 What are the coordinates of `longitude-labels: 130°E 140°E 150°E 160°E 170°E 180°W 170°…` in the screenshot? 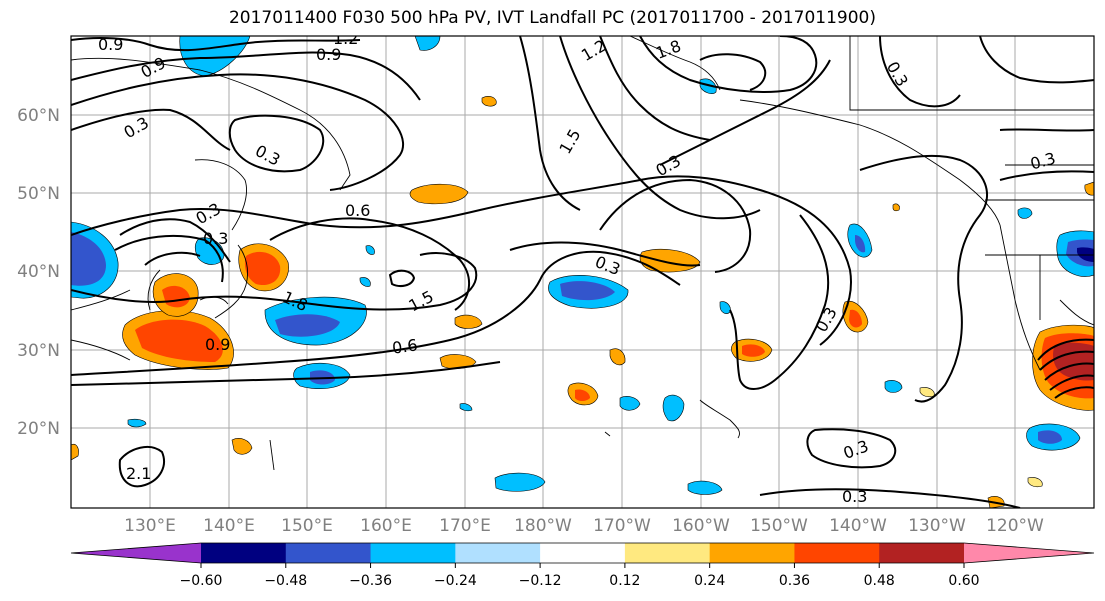 It's located at (584, 526).